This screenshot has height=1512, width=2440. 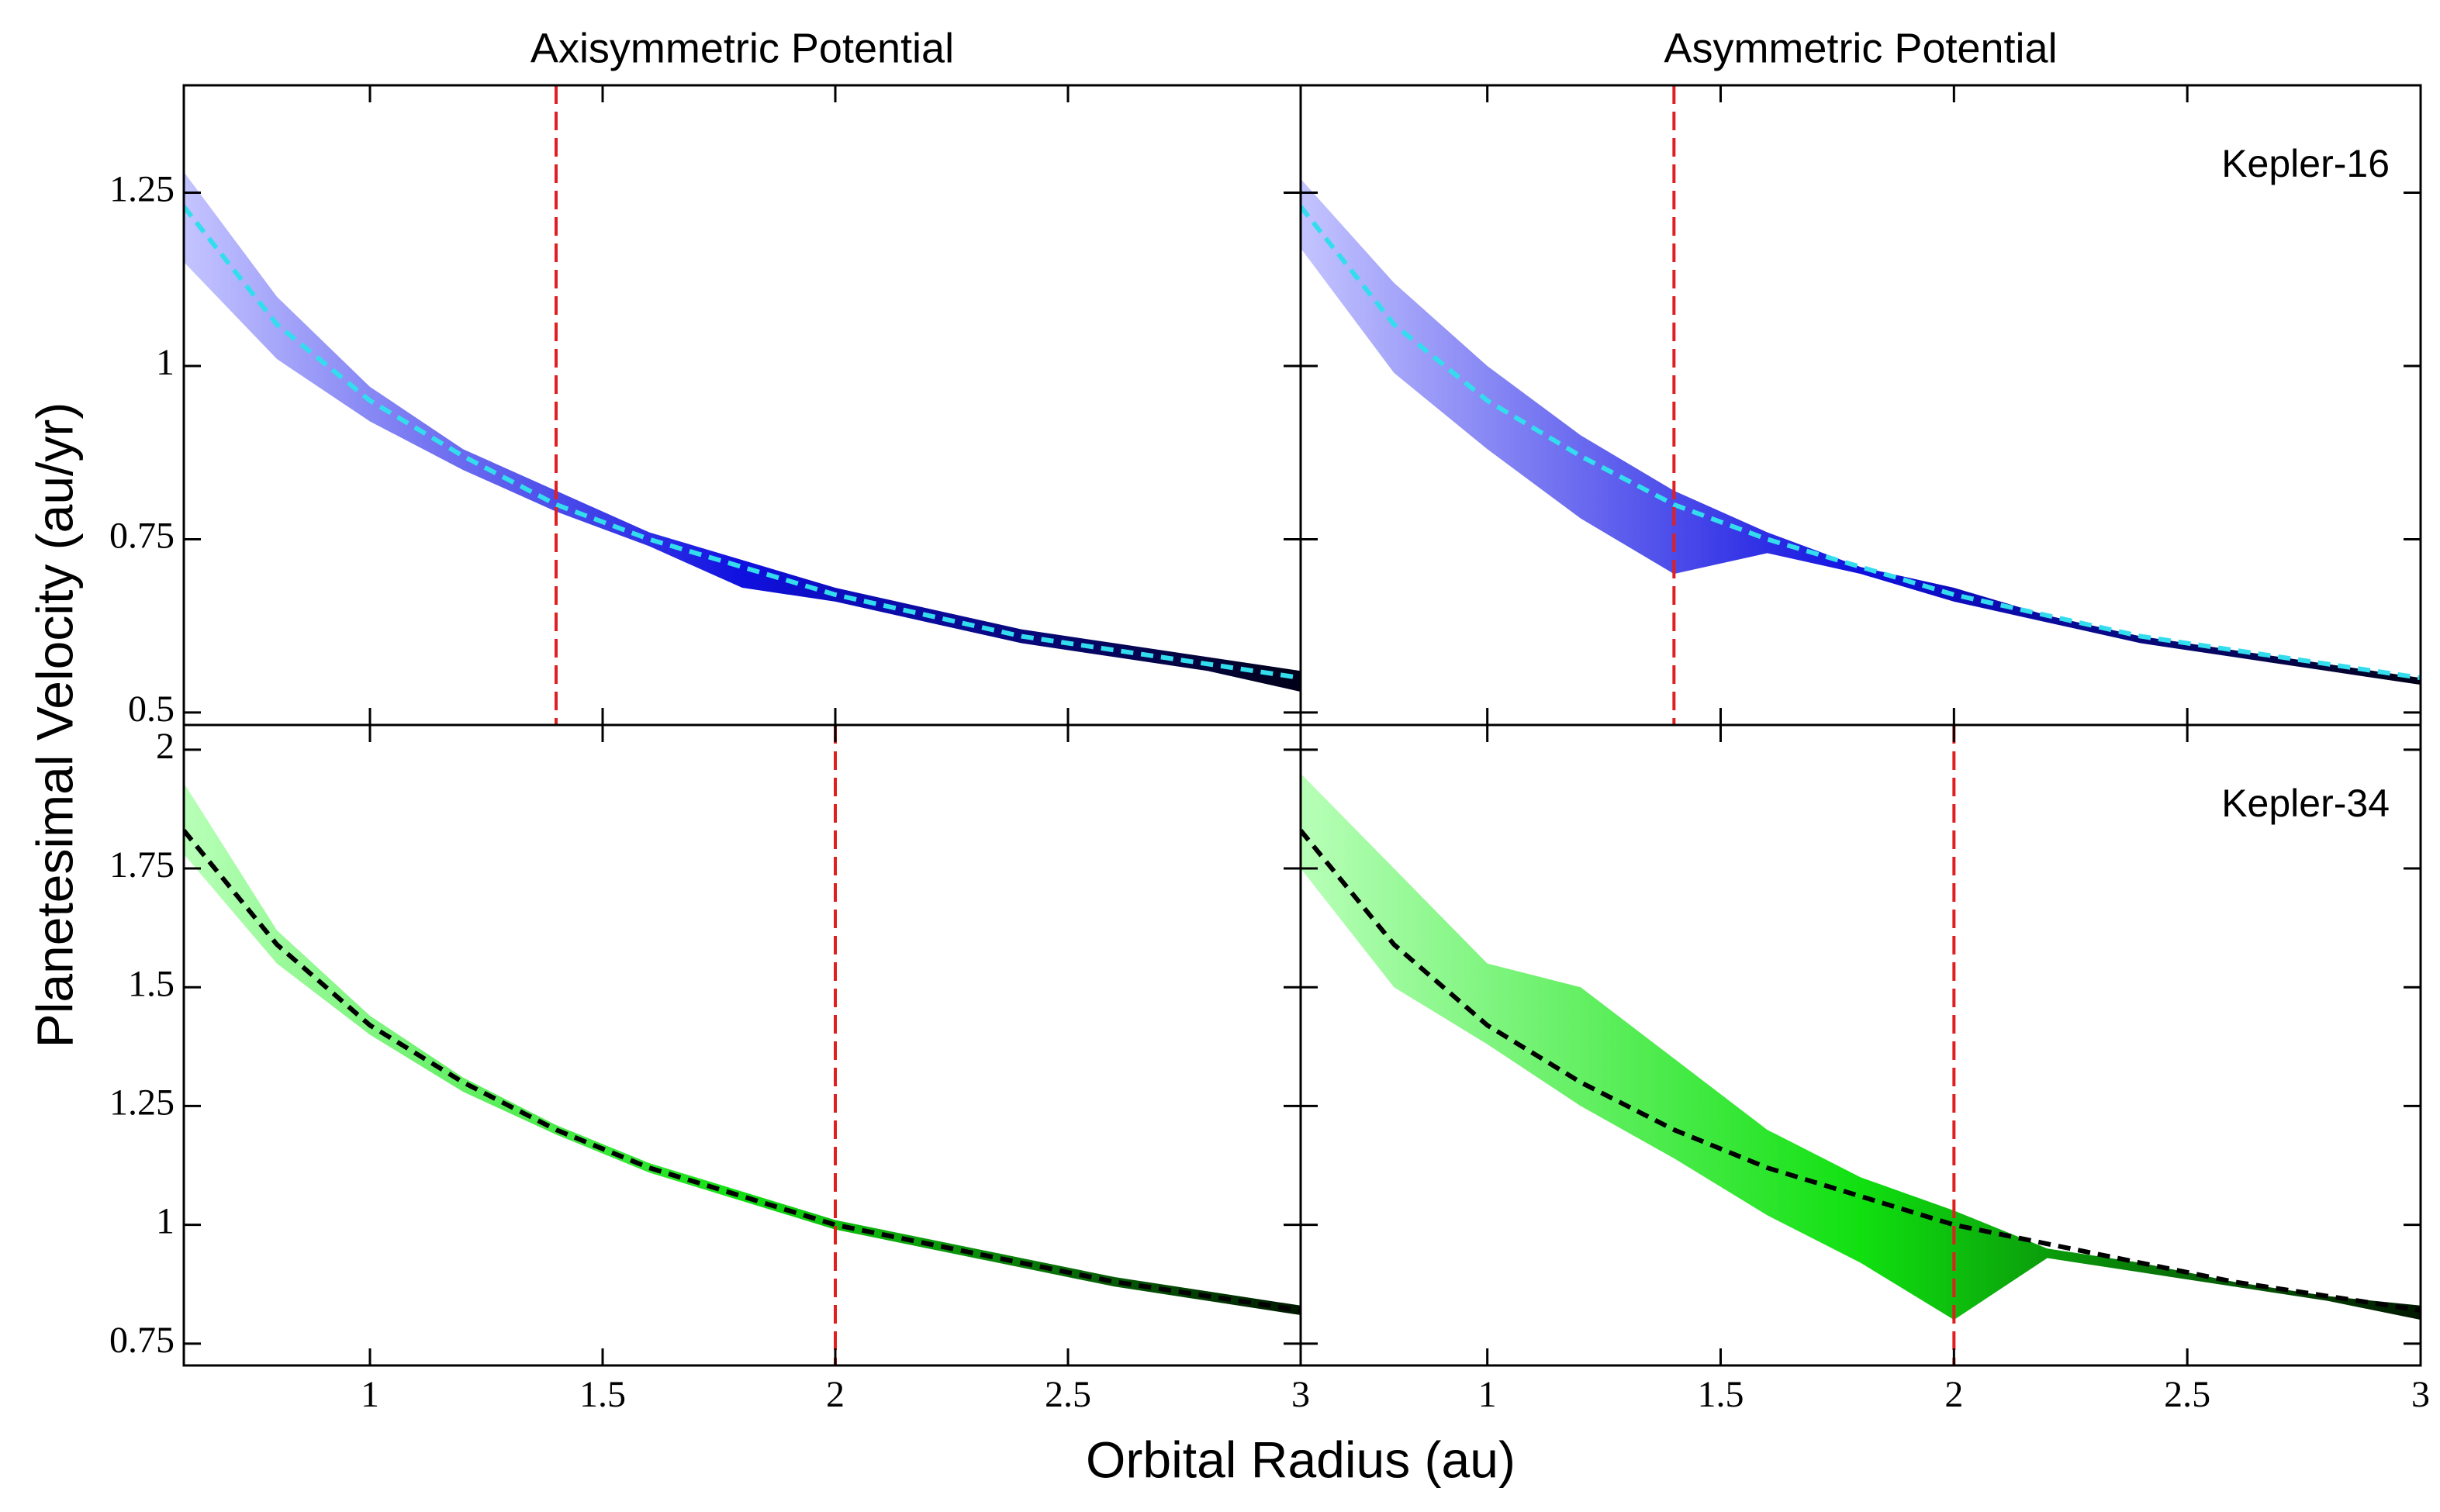 What do you see at coordinates (1860, 48) in the screenshot?
I see `panel-title: Asymmetric Potential` at bounding box center [1860, 48].